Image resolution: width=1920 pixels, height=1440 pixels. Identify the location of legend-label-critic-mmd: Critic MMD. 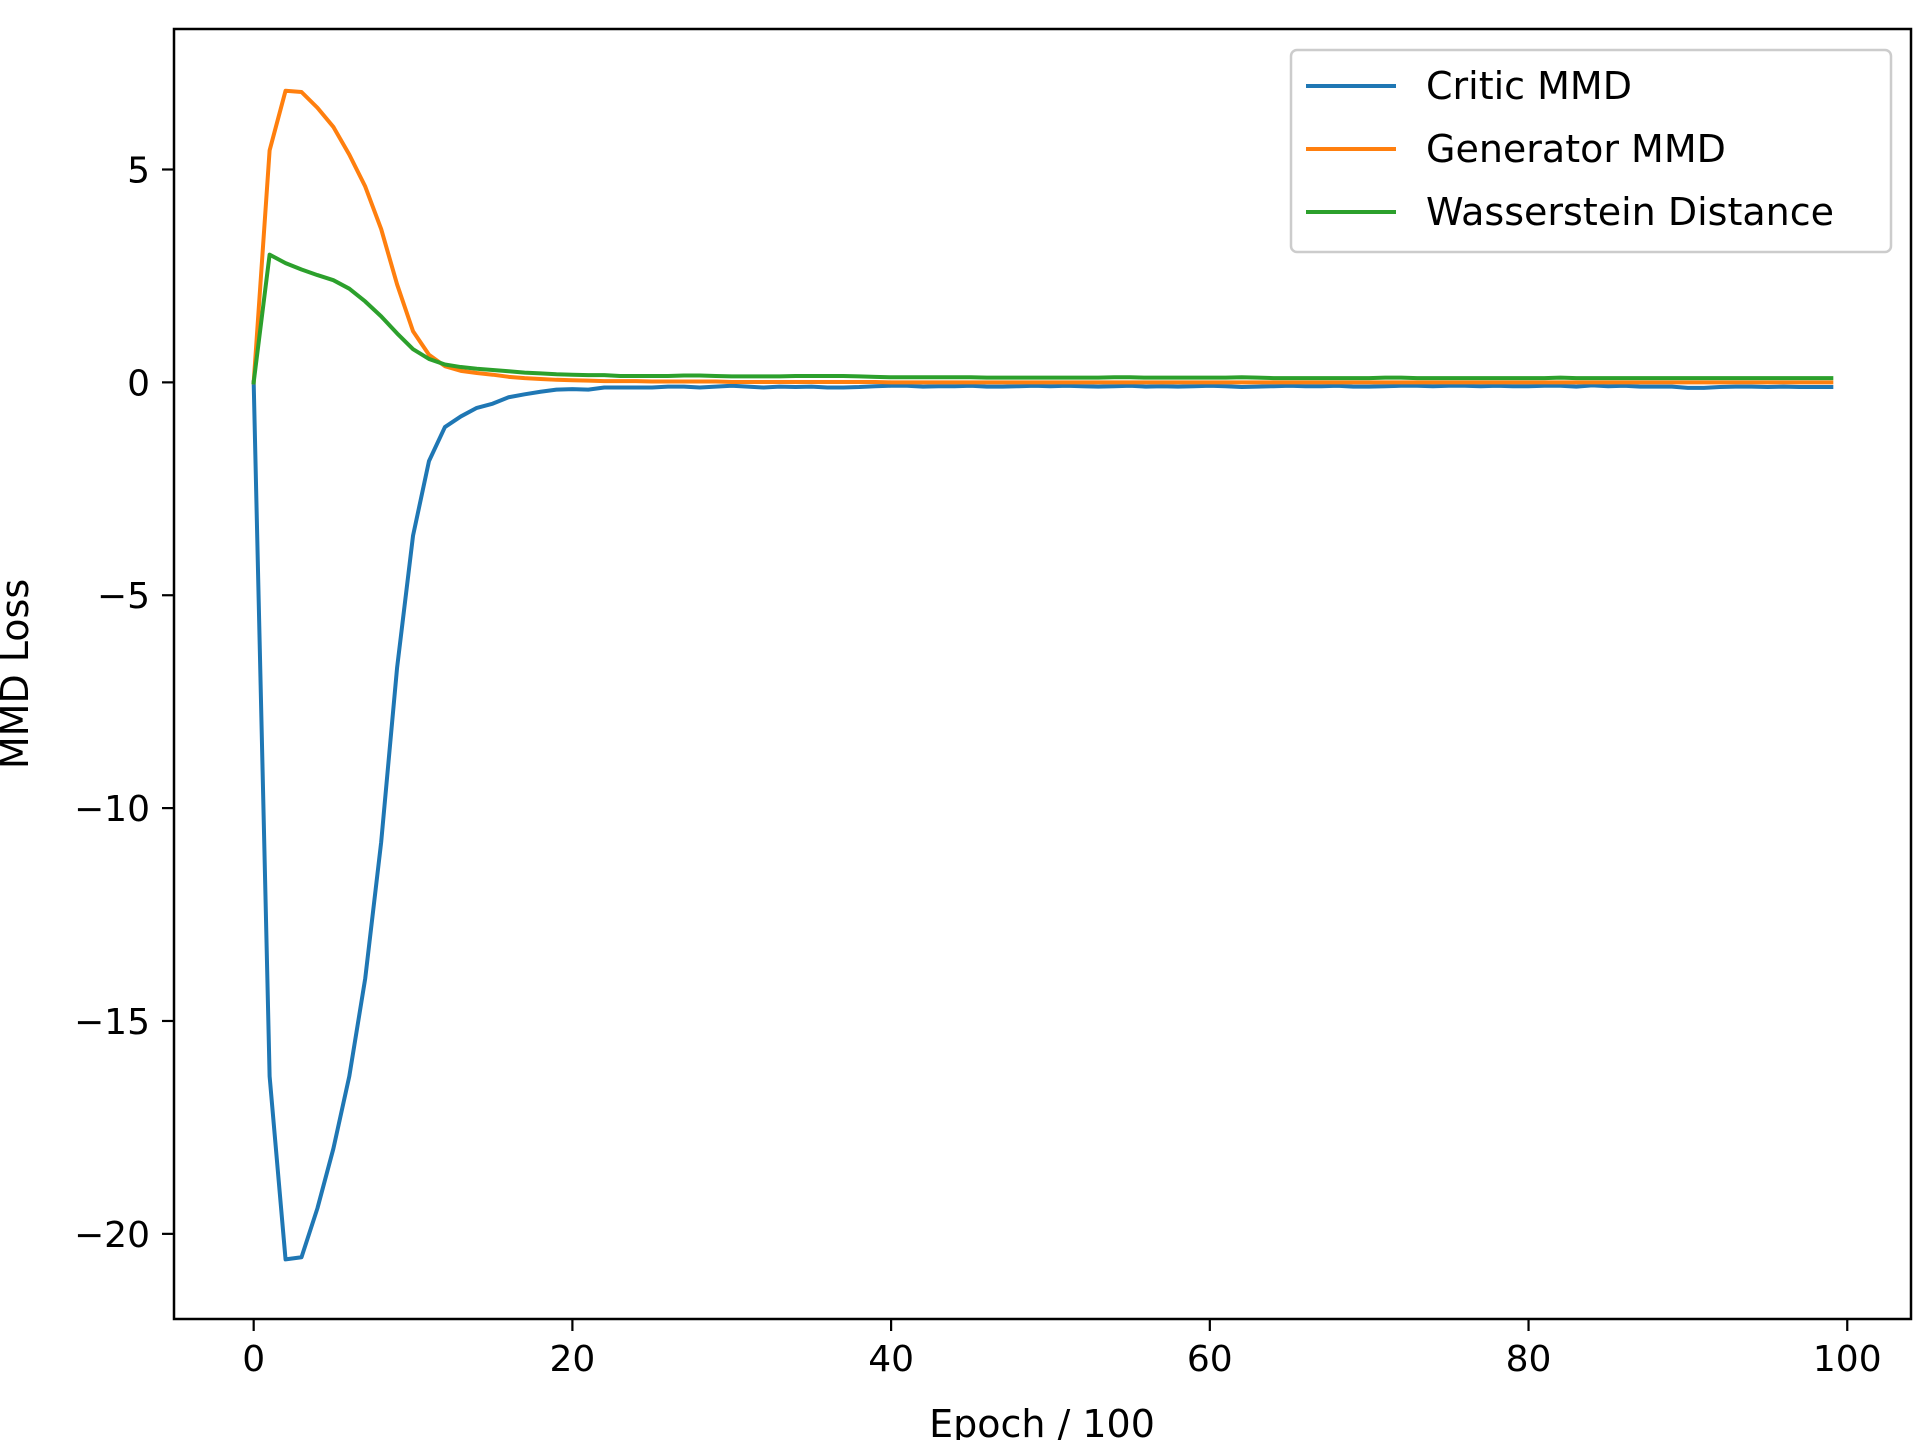
(1529, 86).